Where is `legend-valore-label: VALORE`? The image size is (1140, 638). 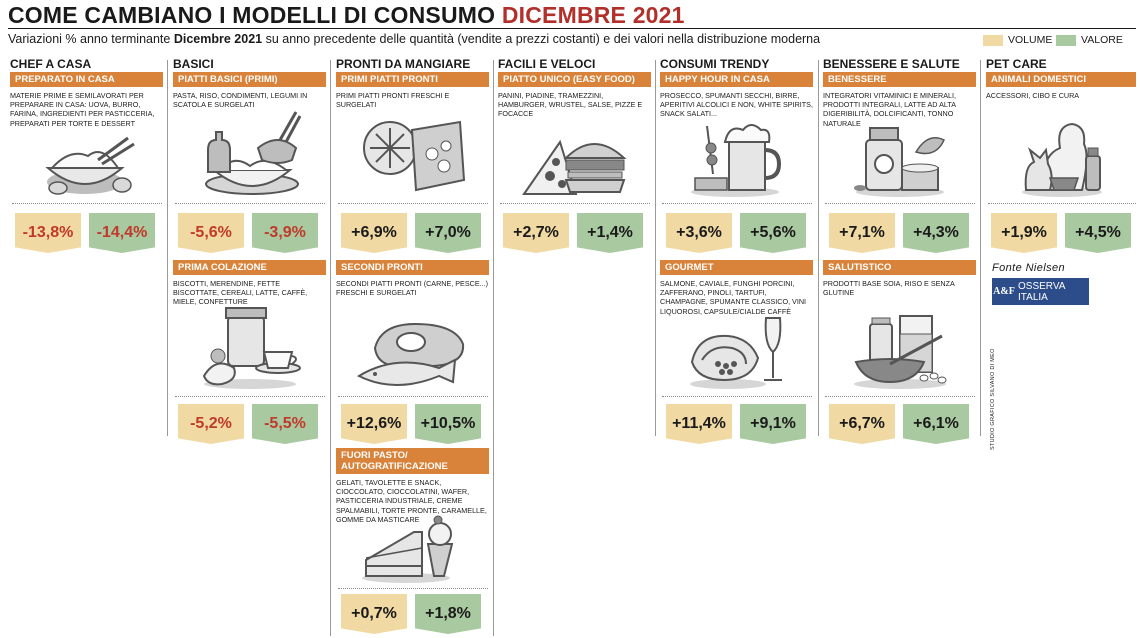 legend-valore-label: VALORE is located at coordinates (1102, 40).